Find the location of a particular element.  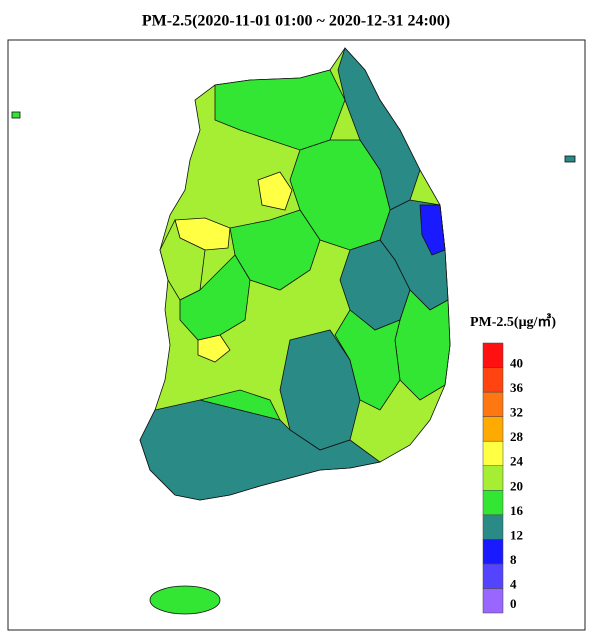

legend: PM-2.5(μg/㎥) 0 4 8 12 16 20 24 28 32 36 40 is located at coordinates (513, 463).